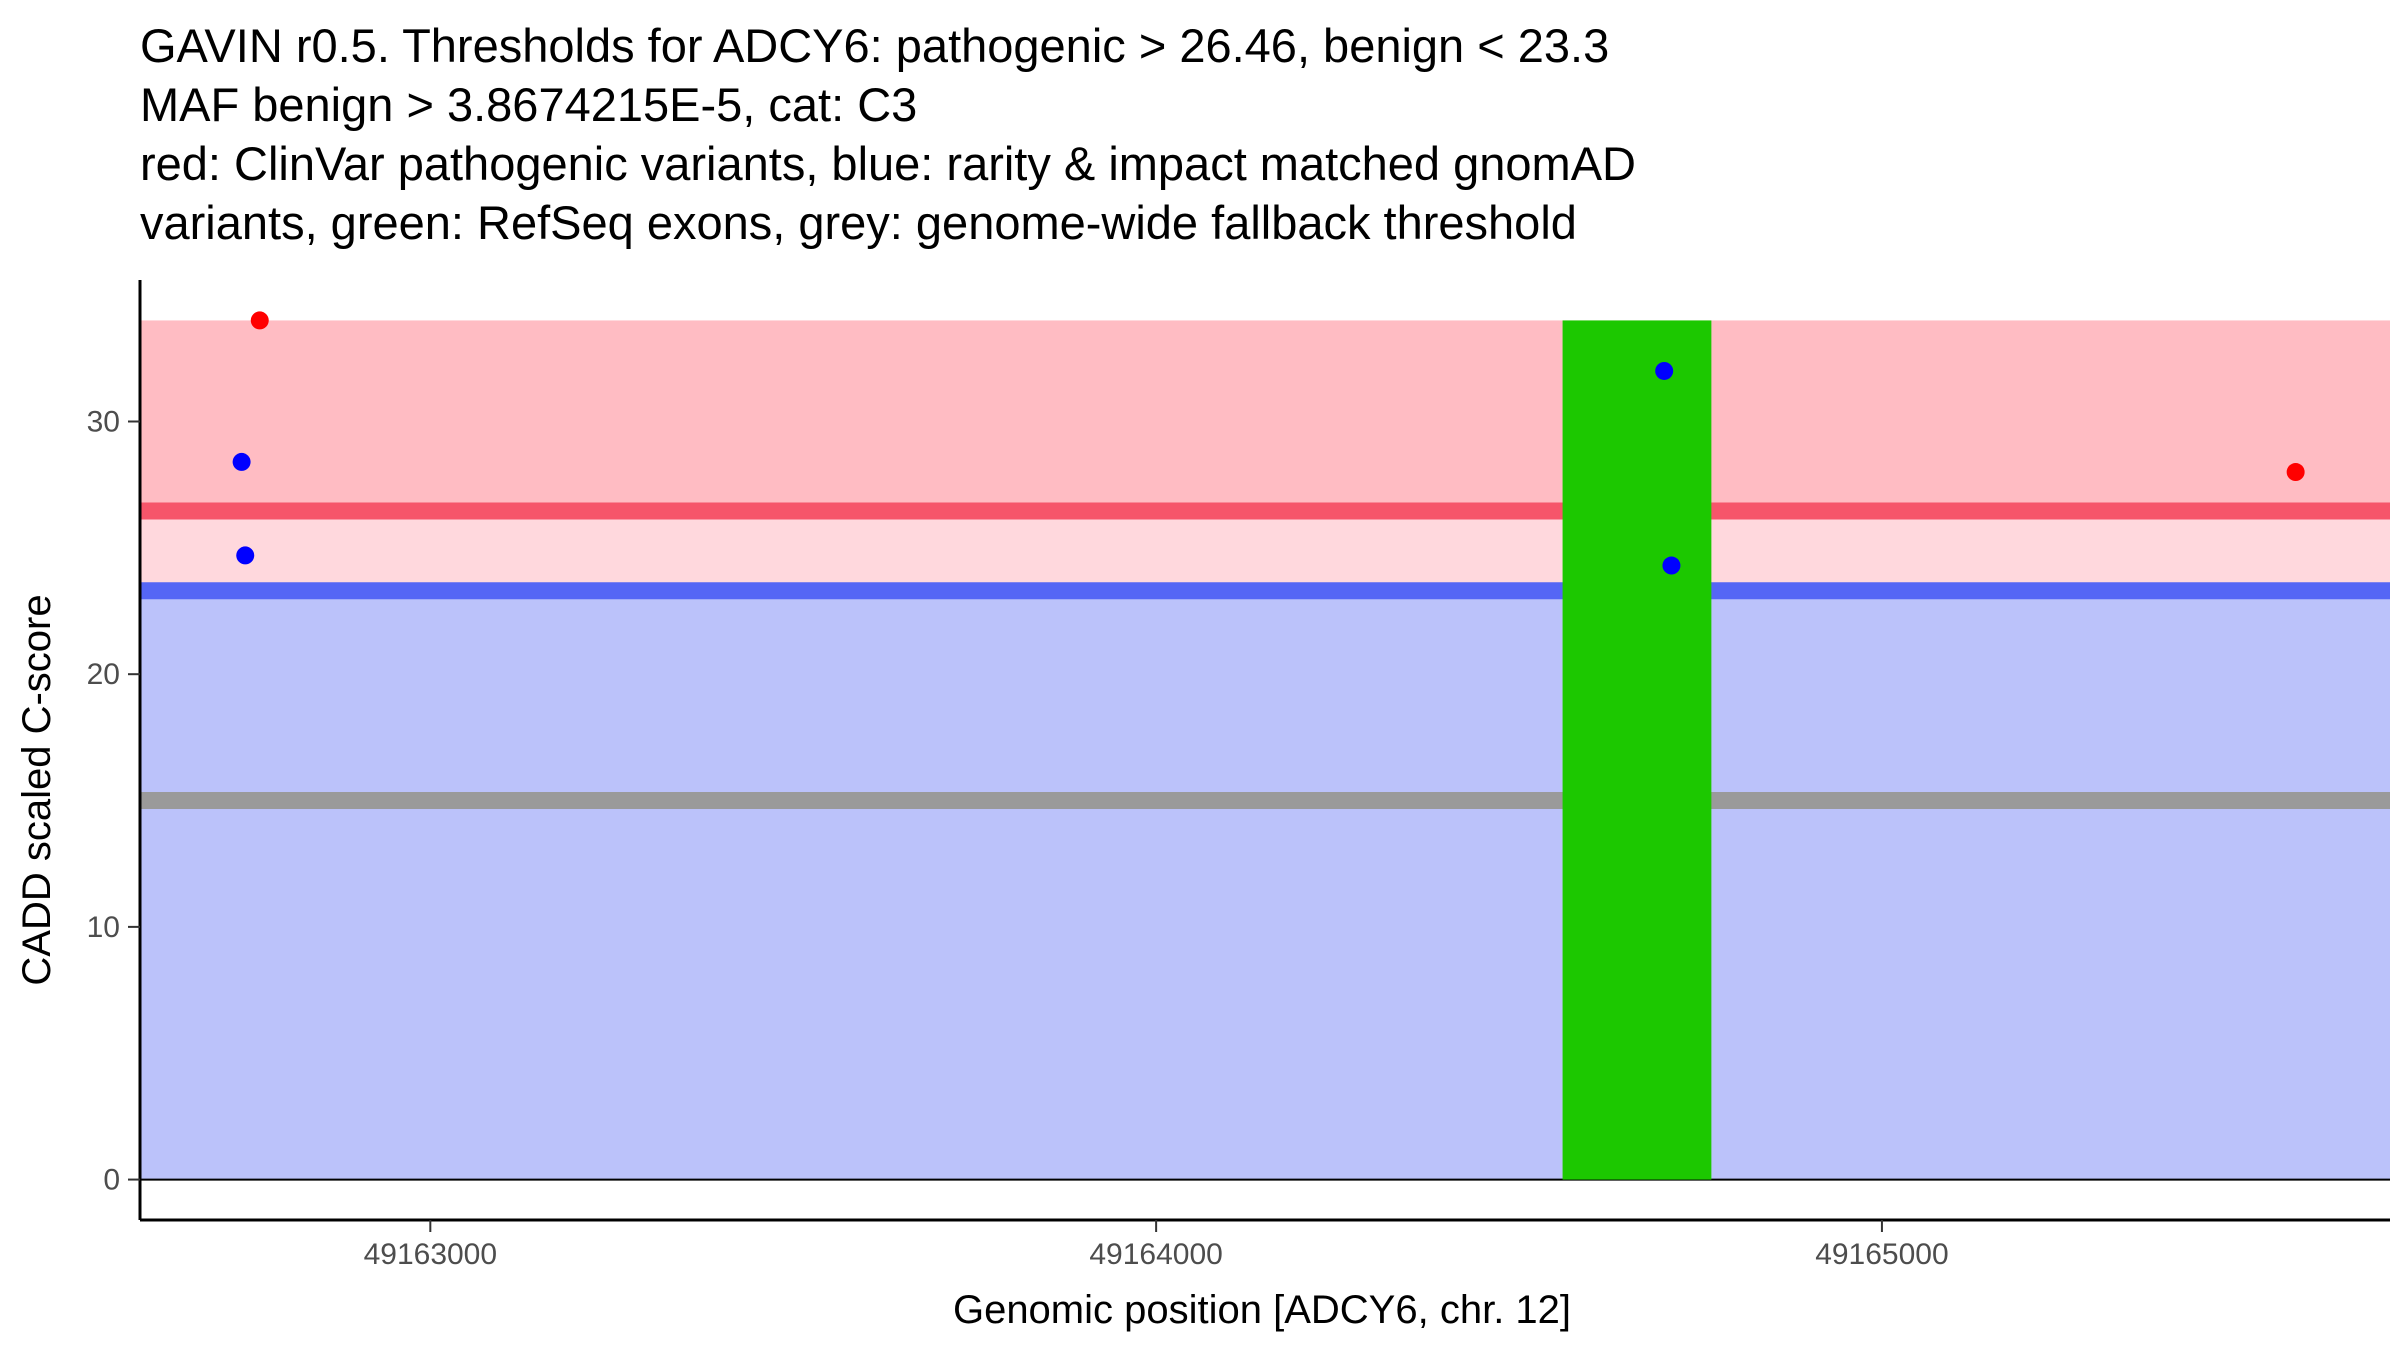 The width and height of the screenshot is (2400, 1350). Describe the element at coordinates (37, 789) in the screenshot. I see `y-axis-title: CADD scaled C-score` at that location.